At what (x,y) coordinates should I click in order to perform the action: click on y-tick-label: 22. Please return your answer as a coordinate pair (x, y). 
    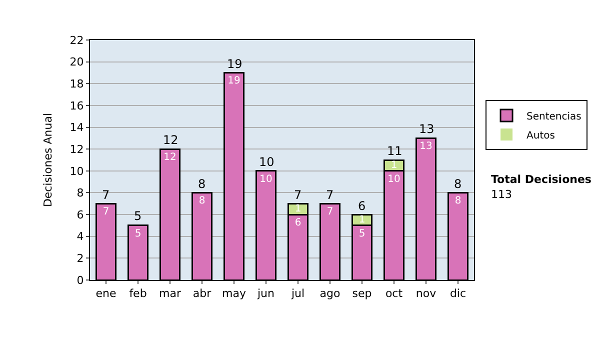
    Looking at the image, I should click on (77, 40).